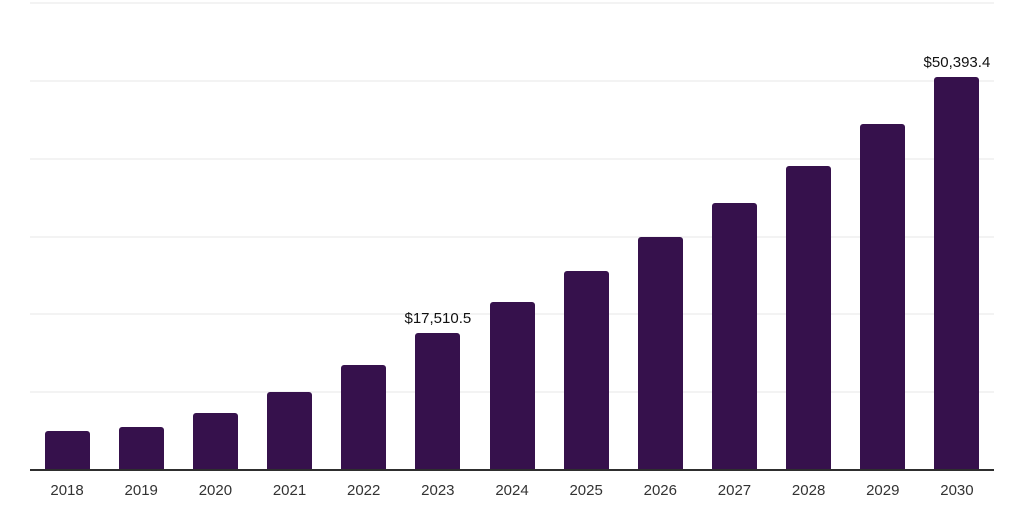 This screenshot has width=1024, height=512. What do you see at coordinates (586, 370) in the screenshot?
I see `bar-2025` at bounding box center [586, 370].